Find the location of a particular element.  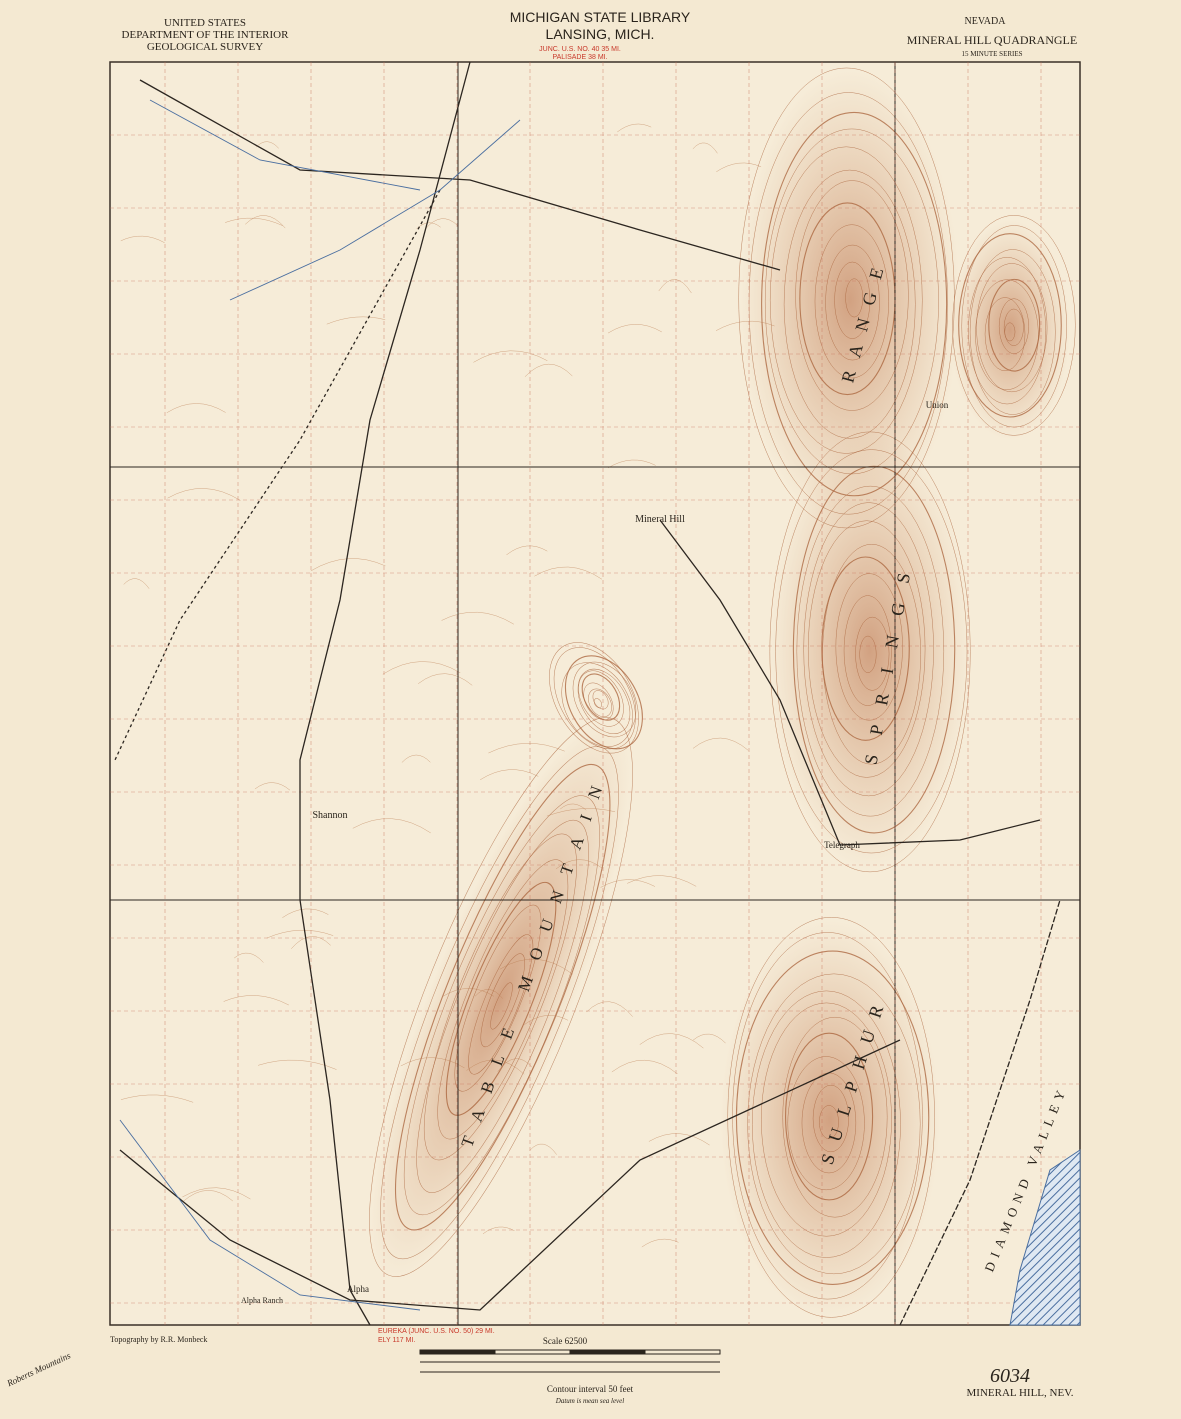

railroad is located at coordinates (980, 1112).